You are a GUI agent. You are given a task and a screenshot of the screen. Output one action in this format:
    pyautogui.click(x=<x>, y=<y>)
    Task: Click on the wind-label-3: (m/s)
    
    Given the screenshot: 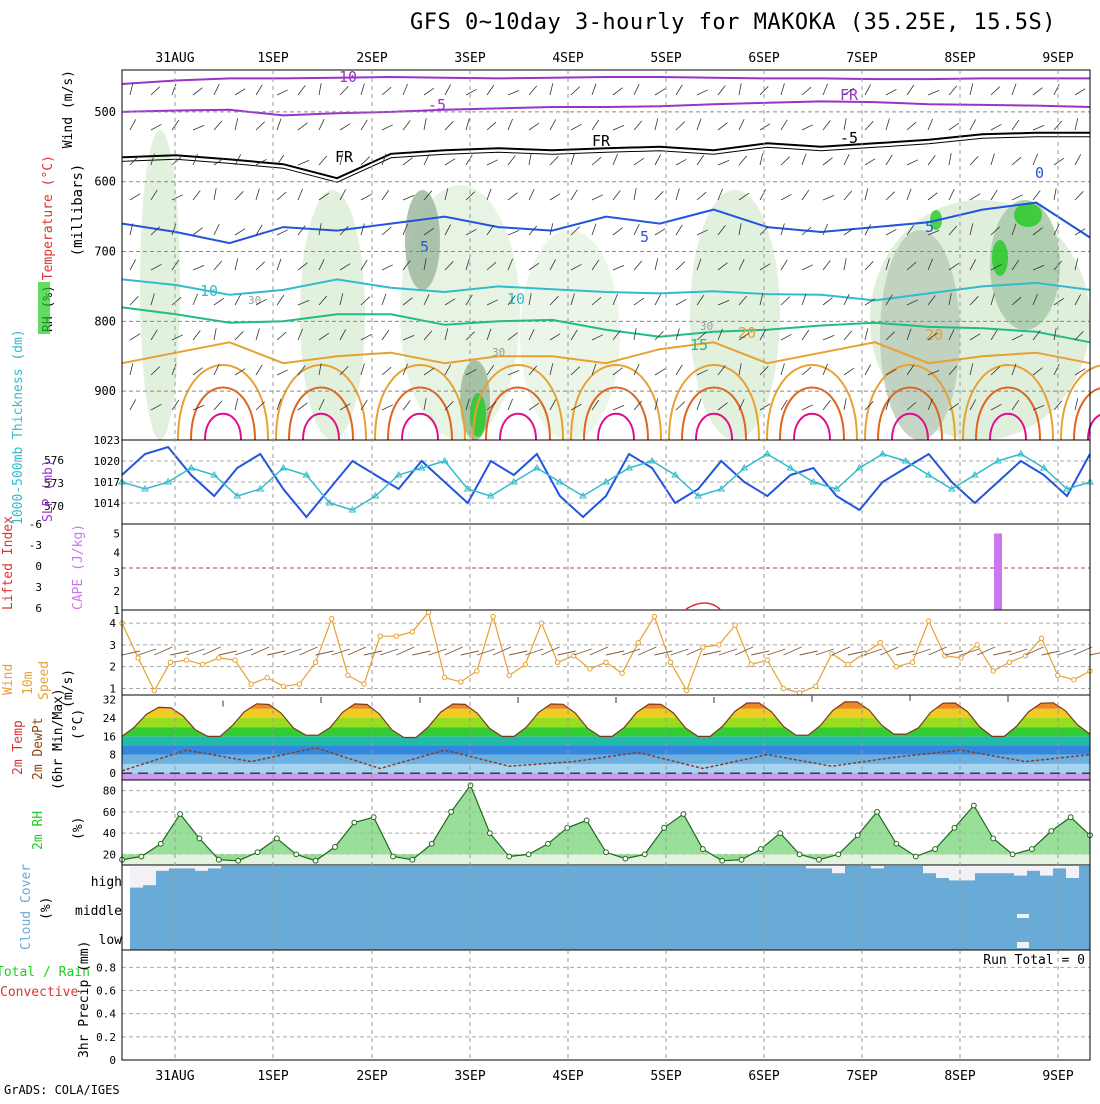 What is the action you would take?
    pyautogui.click(x=68, y=688)
    